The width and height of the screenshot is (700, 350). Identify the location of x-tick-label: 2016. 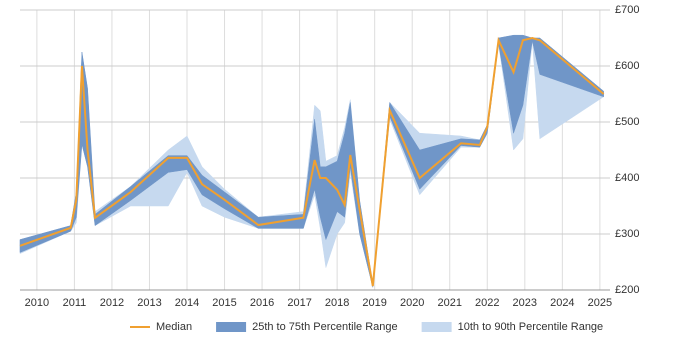
(262, 303).